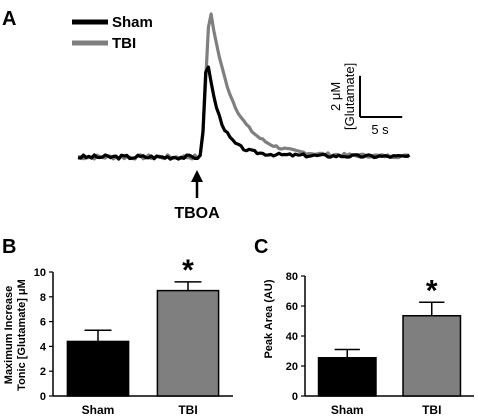 The height and width of the screenshot is (419, 478). I want to click on panel-c-letter: C, so click(261, 247).